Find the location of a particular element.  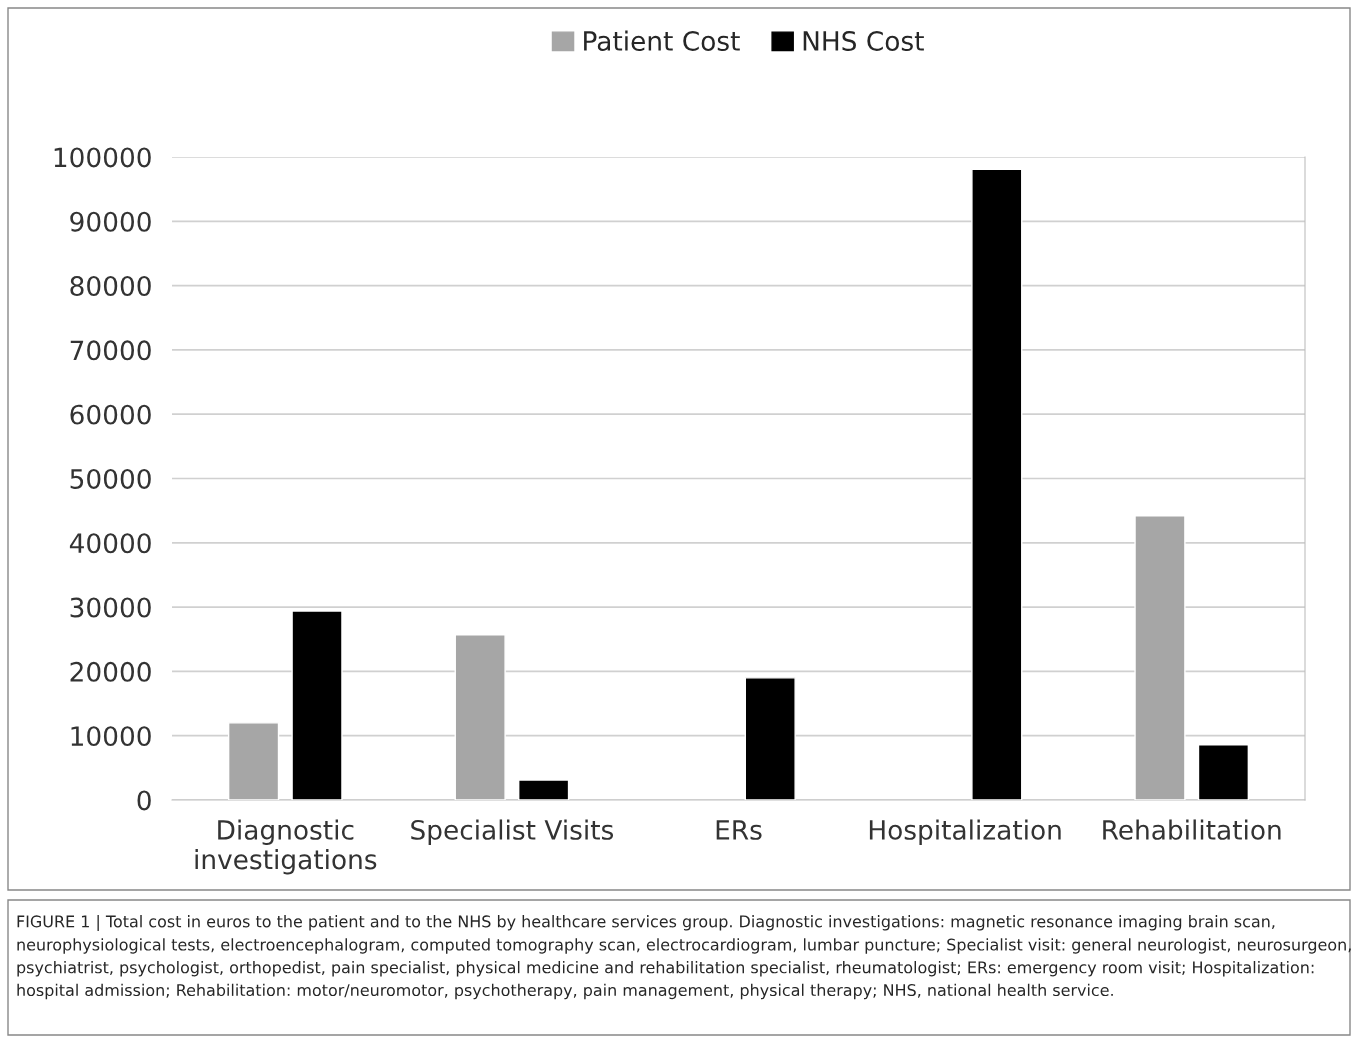

x-tick-label: ERs is located at coordinates (739, 830).